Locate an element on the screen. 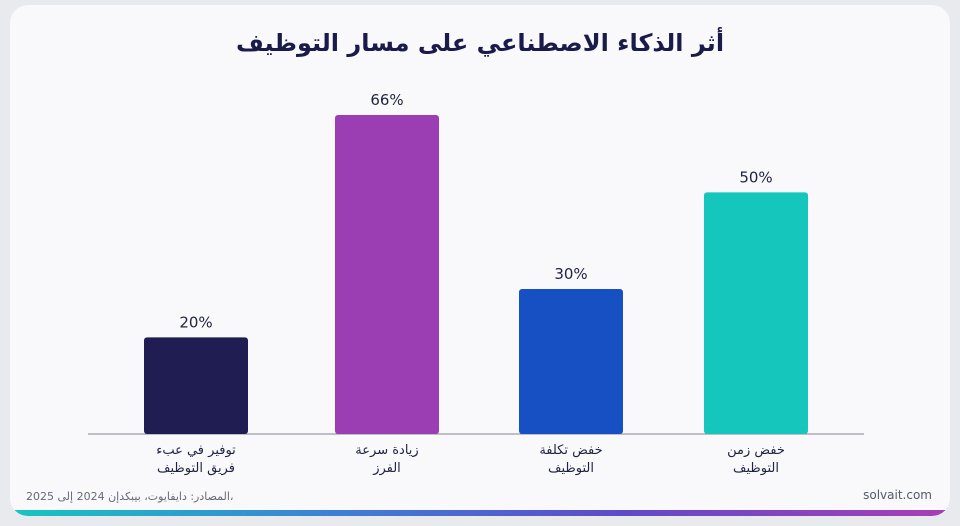 The width and height of the screenshot is (960, 526). category-label-3-line-1: خفض تكلفة is located at coordinates (570, 450).